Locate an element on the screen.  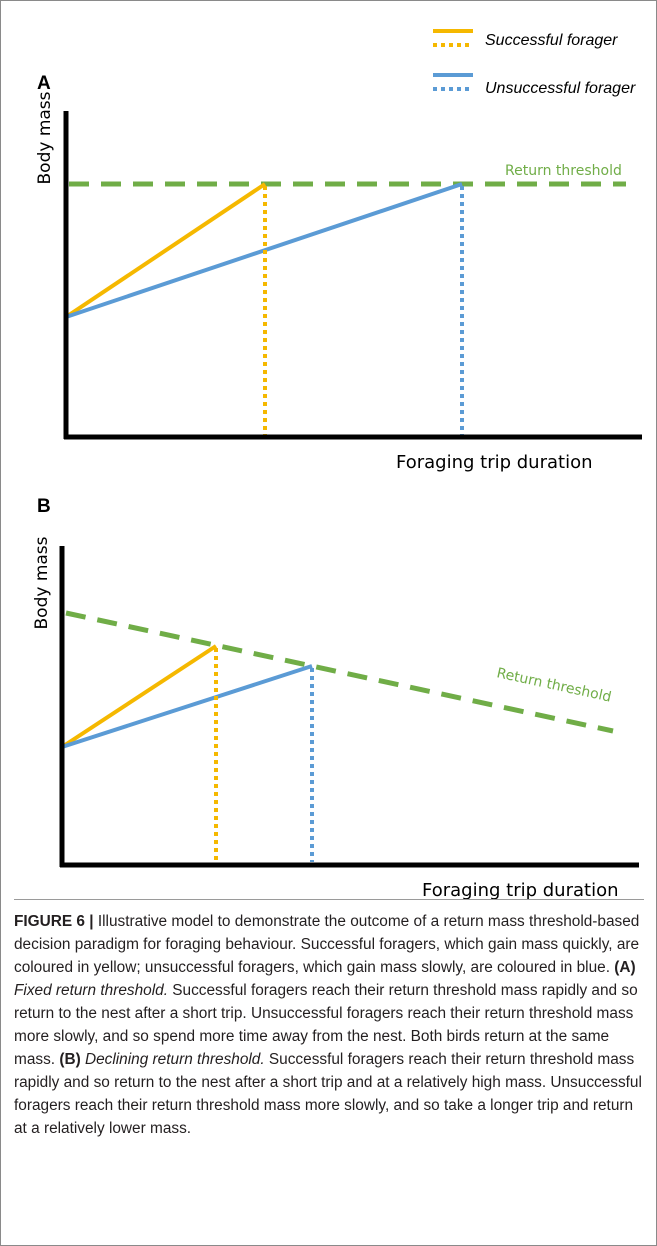
panel-b-label: B is located at coordinates (44, 506).